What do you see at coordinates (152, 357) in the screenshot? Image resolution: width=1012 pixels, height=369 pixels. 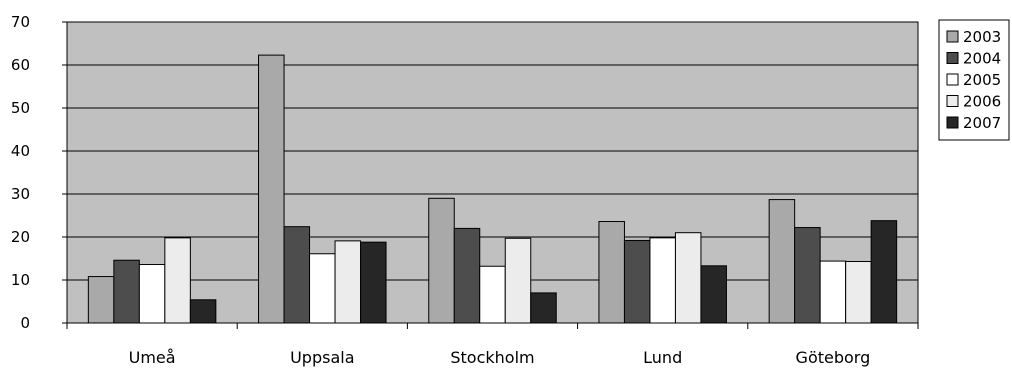 I see `category-label: Umeå` at bounding box center [152, 357].